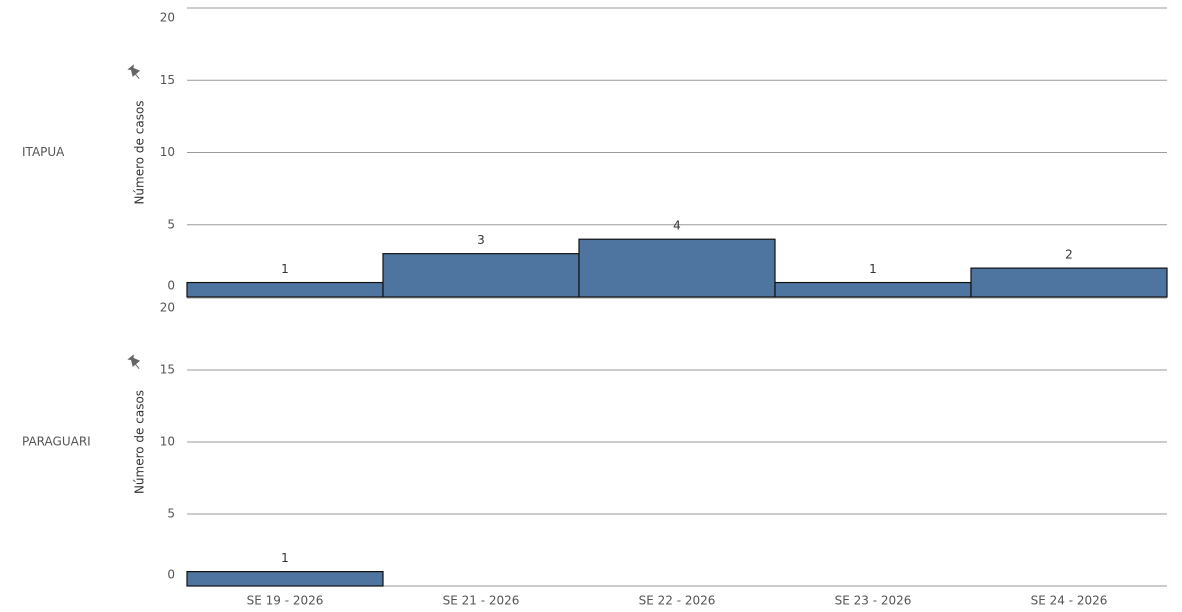  What do you see at coordinates (873, 601) in the screenshot?
I see `x-tick-label: SE 23 - 2026` at bounding box center [873, 601].